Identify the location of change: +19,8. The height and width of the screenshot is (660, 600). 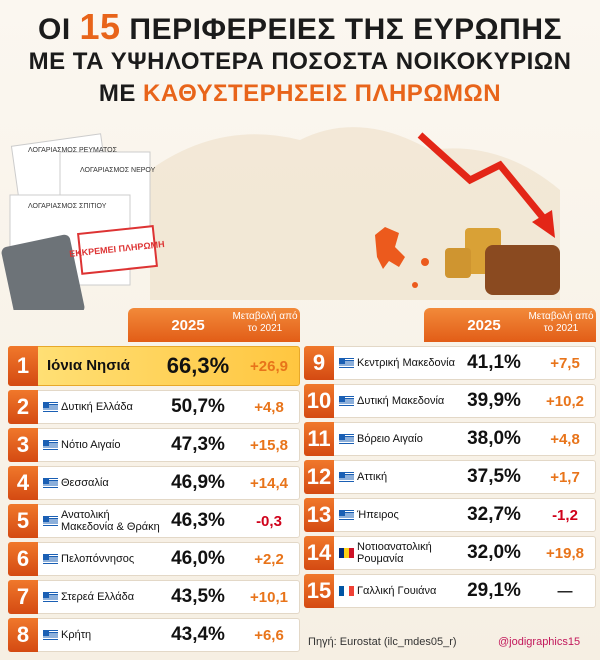
(565, 553).